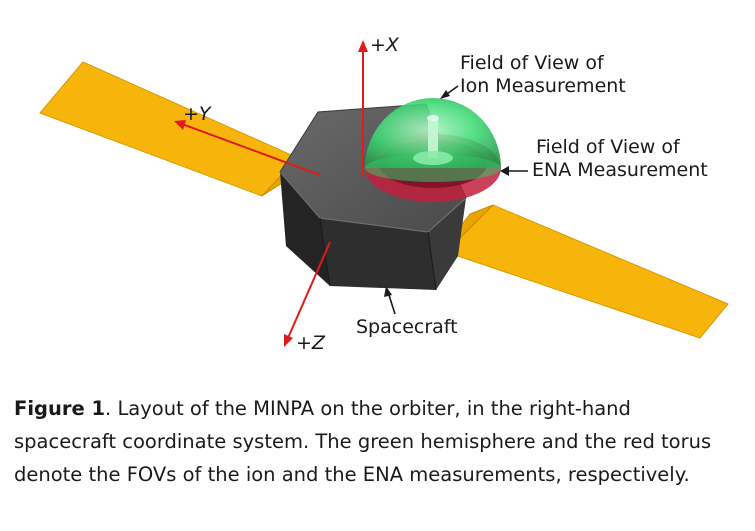 This screenshot has width=755, height=531. What do you see at coordinates (587, 271) in the screenshot?
I see `right-solar-panel` at bounding box center [587, 271].